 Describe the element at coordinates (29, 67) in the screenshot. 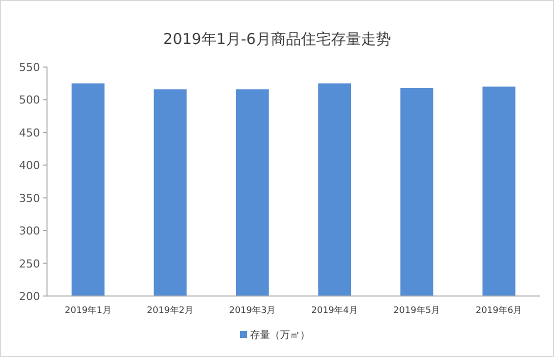

I see `y-tick-label: 550` at that location.